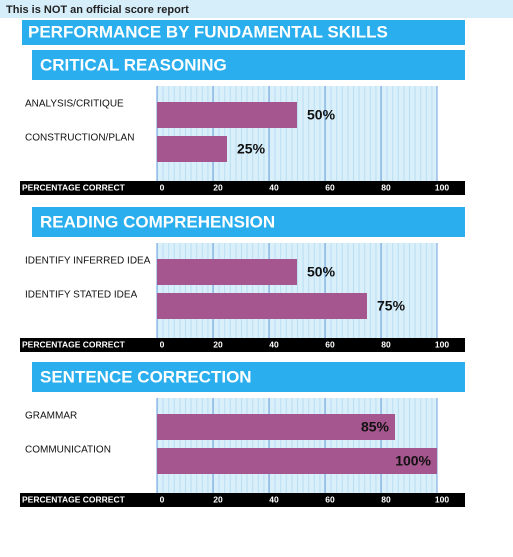  I want to click on notice: This is NOT an official score report, so click(97, 10).